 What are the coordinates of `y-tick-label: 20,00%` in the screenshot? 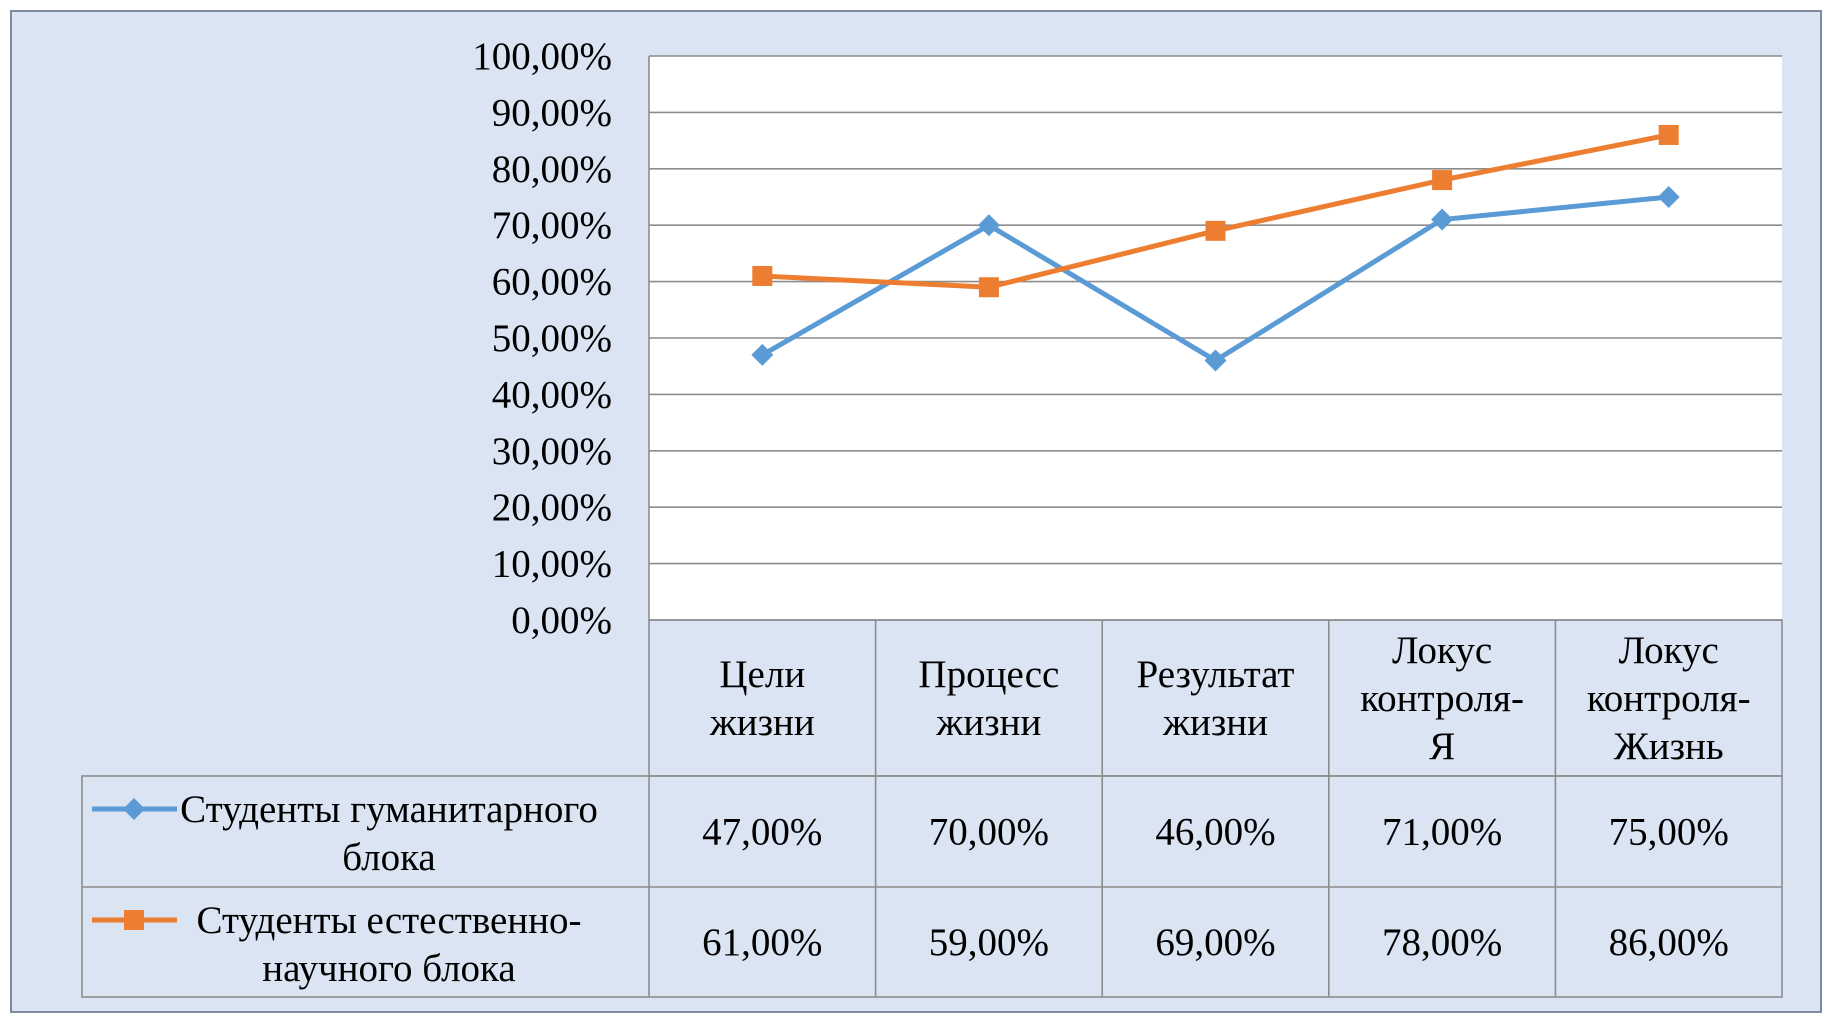 It's located at (552, 507).